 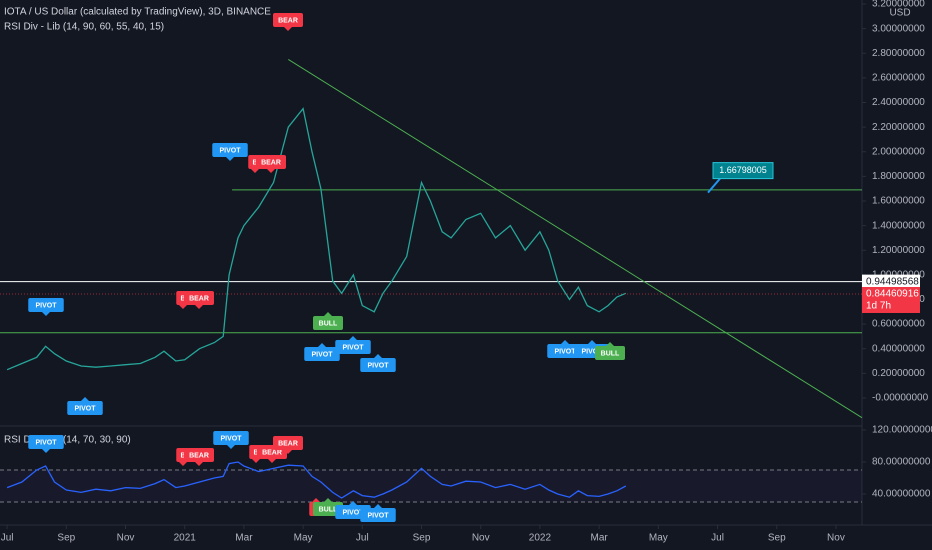 I want to click on y-tick-label: 0.20000000, so click(x=898, y=373).